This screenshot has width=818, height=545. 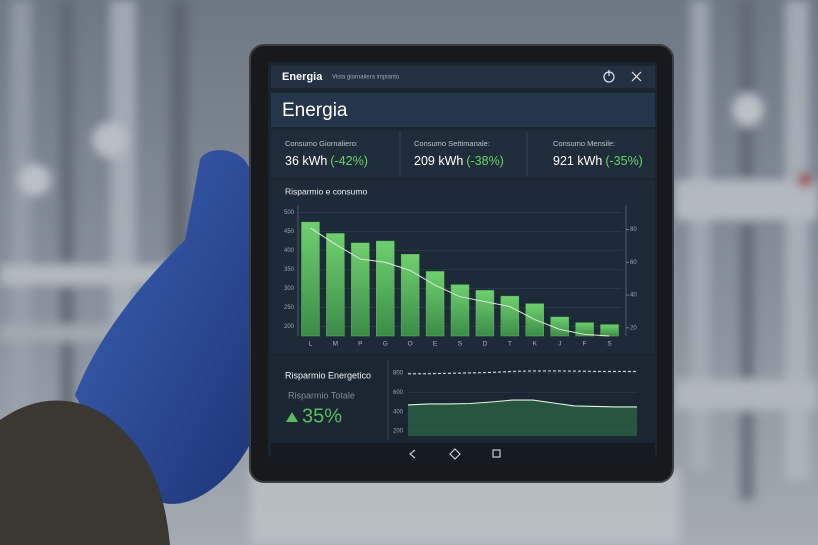 What do you see at coordinates (496, 453) in the screenshot?
I see `nav-recent` at bounding box center [496, 453].